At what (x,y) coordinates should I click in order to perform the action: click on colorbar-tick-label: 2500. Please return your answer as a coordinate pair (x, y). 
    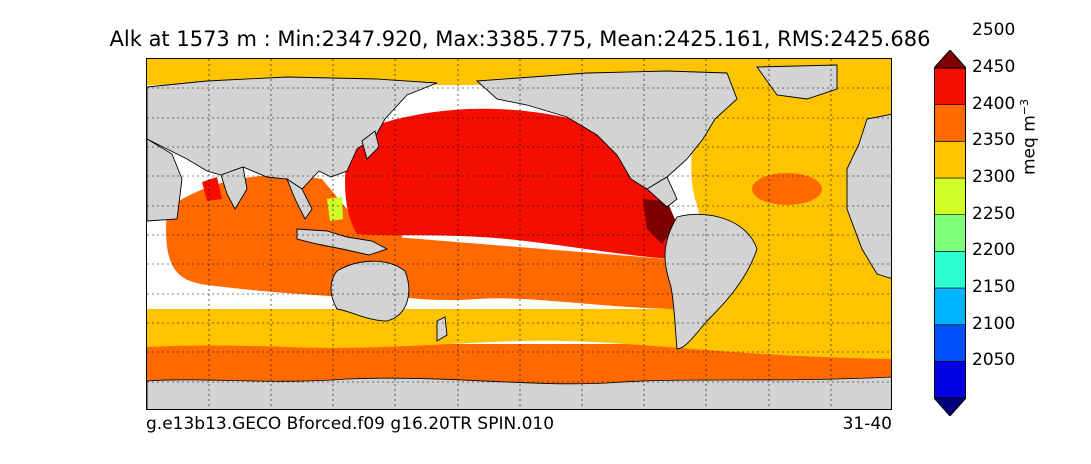
    Looking at the image, I should click on (994, 30).